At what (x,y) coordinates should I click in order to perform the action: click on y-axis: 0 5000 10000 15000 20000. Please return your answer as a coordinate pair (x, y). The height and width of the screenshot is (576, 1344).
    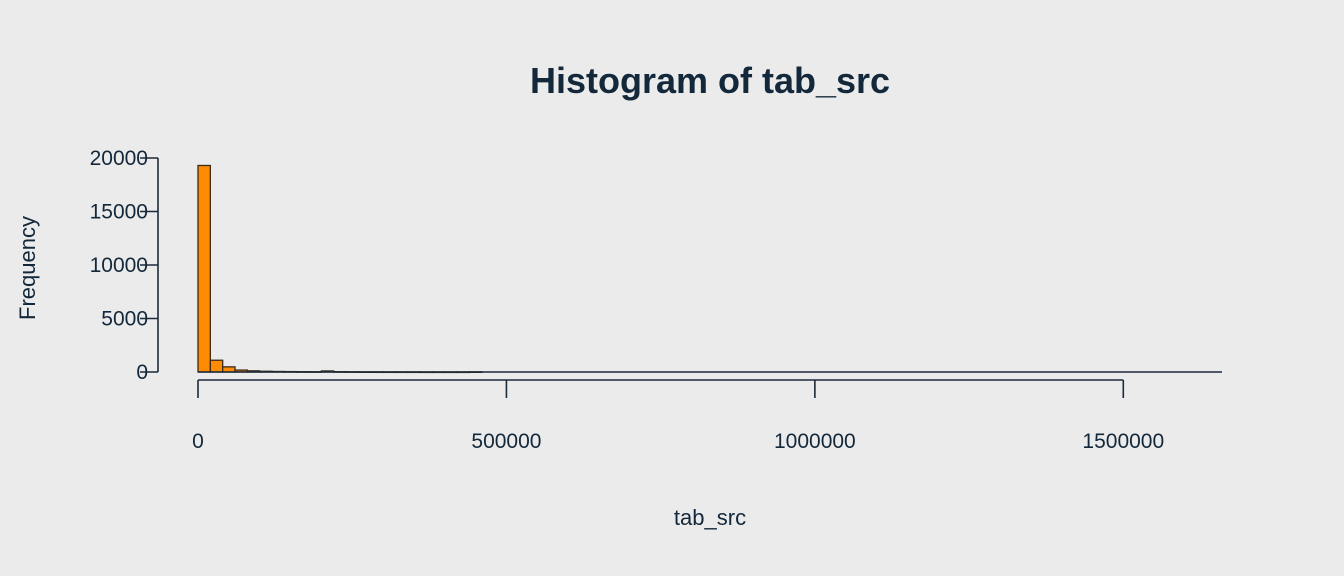
    Looking at the image, I should click on (124, 265).